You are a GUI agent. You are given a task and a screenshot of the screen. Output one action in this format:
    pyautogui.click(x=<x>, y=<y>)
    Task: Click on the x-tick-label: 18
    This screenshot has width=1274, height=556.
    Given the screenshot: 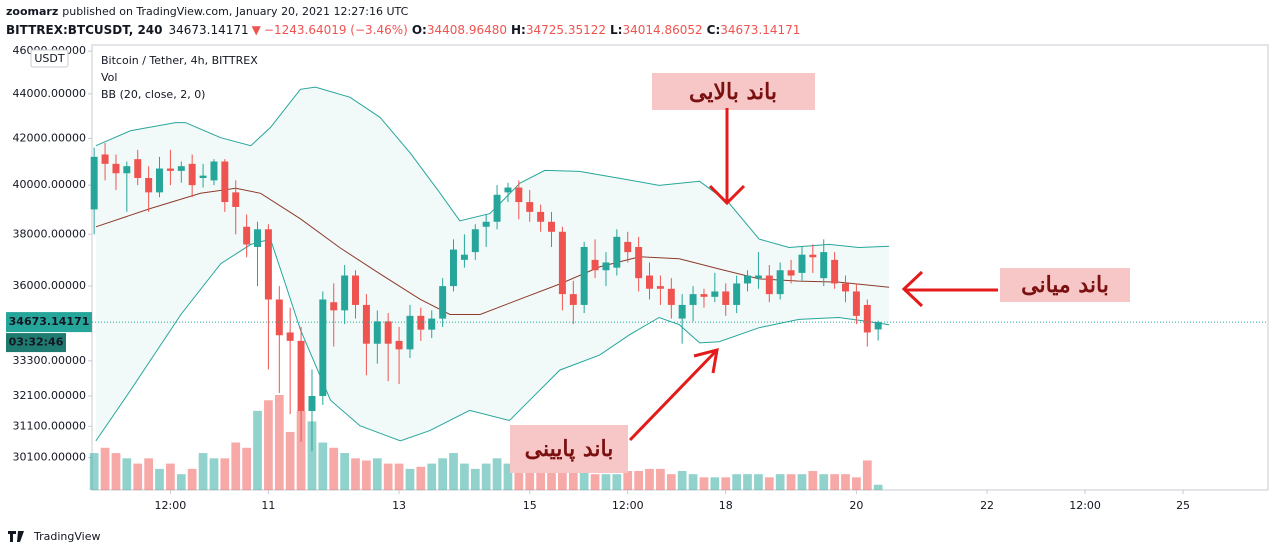 What is the action you would take?
    pyautogui.click(x=726, y=505)
    